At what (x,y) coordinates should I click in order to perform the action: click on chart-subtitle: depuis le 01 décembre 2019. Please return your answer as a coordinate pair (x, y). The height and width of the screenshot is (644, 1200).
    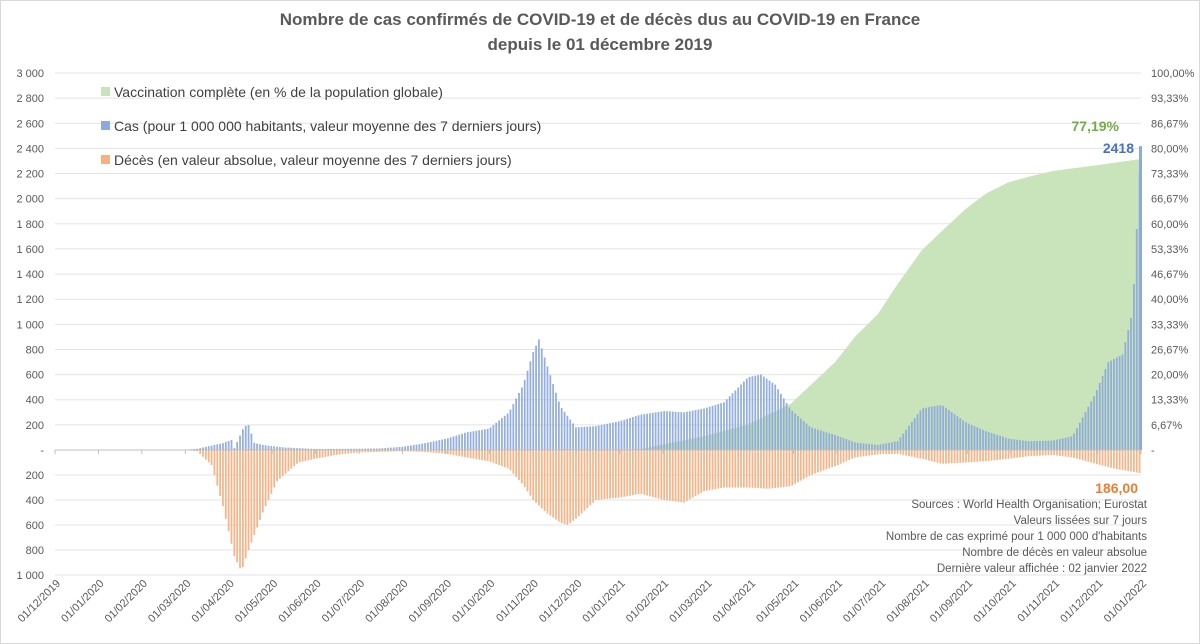
    Looking at the image, I should click on (600, 44).